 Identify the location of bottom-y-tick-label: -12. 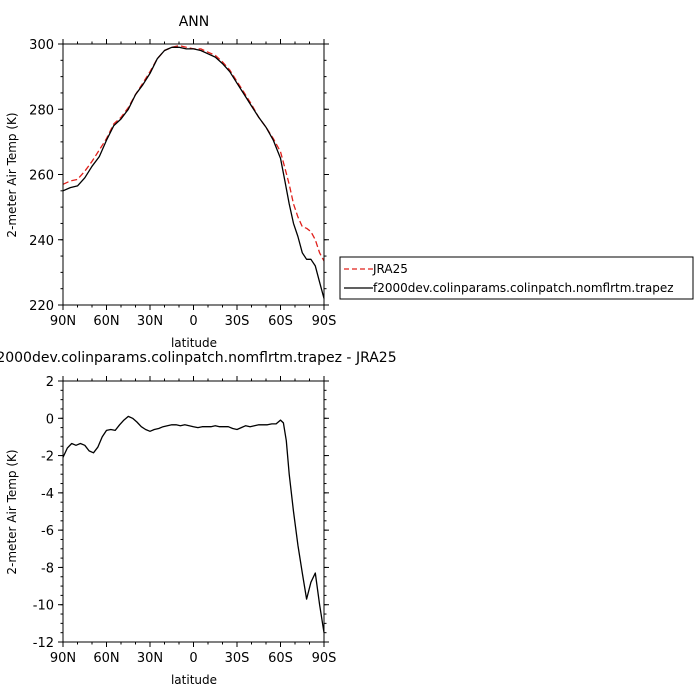
(43, 643).